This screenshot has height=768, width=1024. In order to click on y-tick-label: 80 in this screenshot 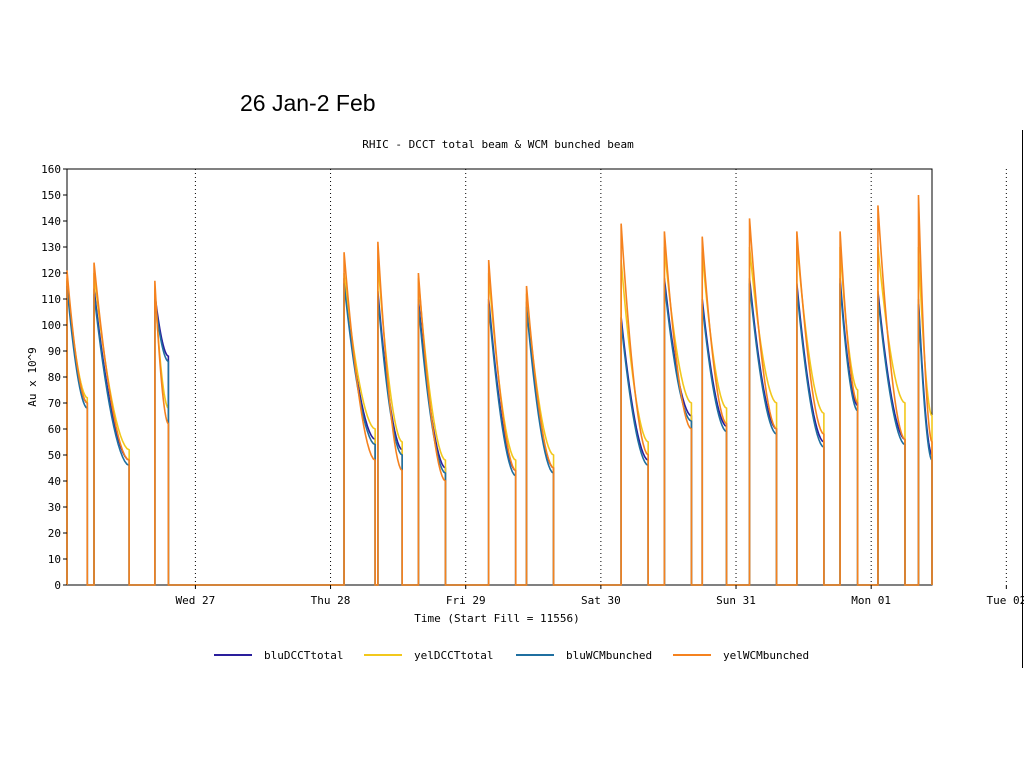, I will do `click(54, 377)`.